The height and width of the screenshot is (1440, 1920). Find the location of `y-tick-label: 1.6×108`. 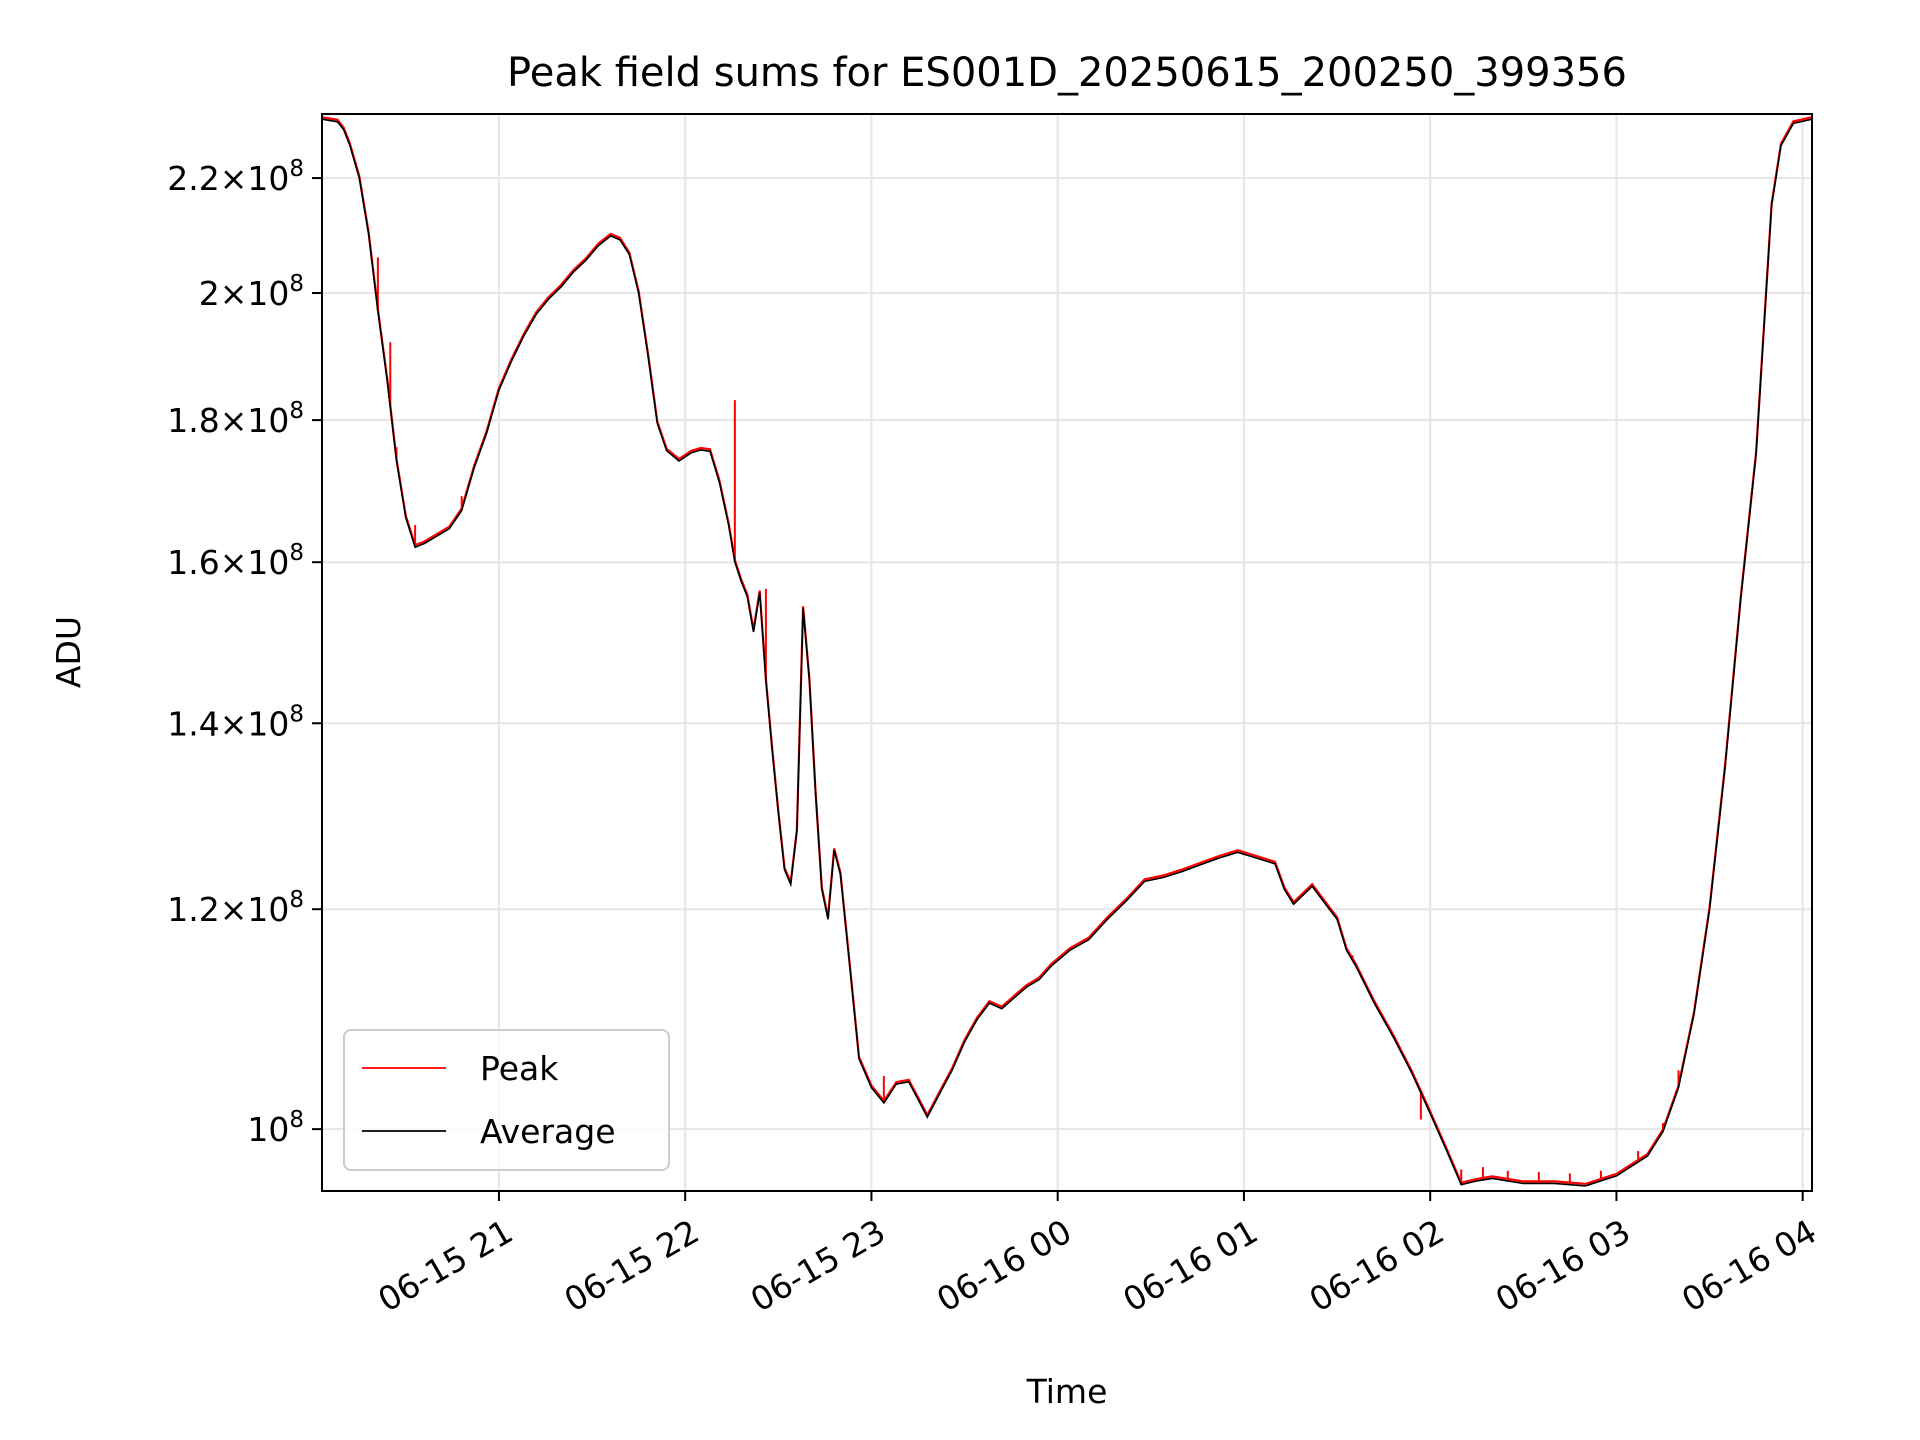

y-tick-label: 1.6×108 is located at coordinates (235, 561).